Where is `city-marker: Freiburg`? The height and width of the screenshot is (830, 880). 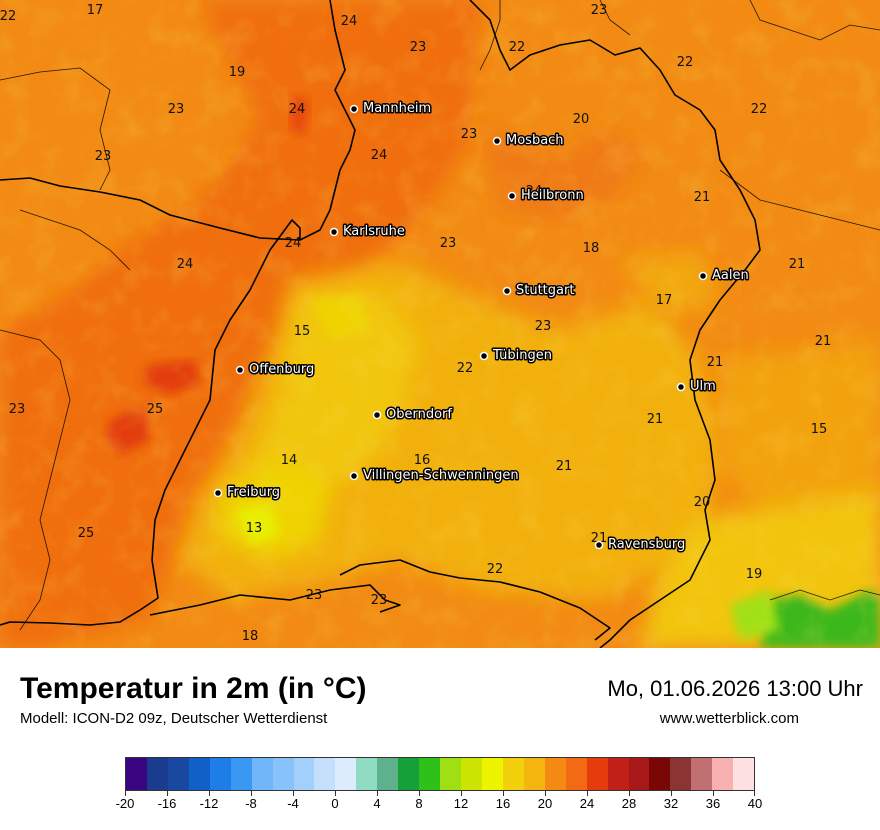 city-marker: Freiburg is located at coordinates (247, 493).